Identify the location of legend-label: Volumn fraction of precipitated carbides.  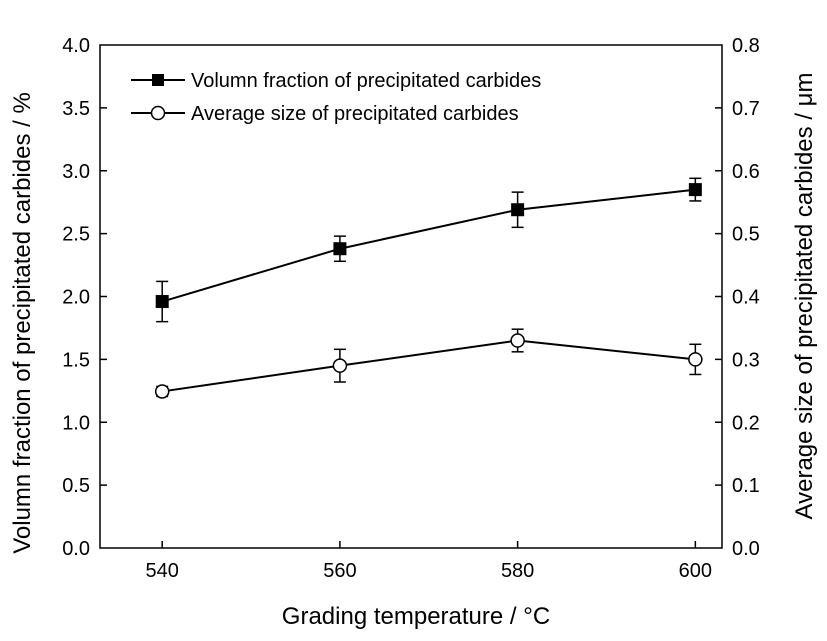
(366, 81).